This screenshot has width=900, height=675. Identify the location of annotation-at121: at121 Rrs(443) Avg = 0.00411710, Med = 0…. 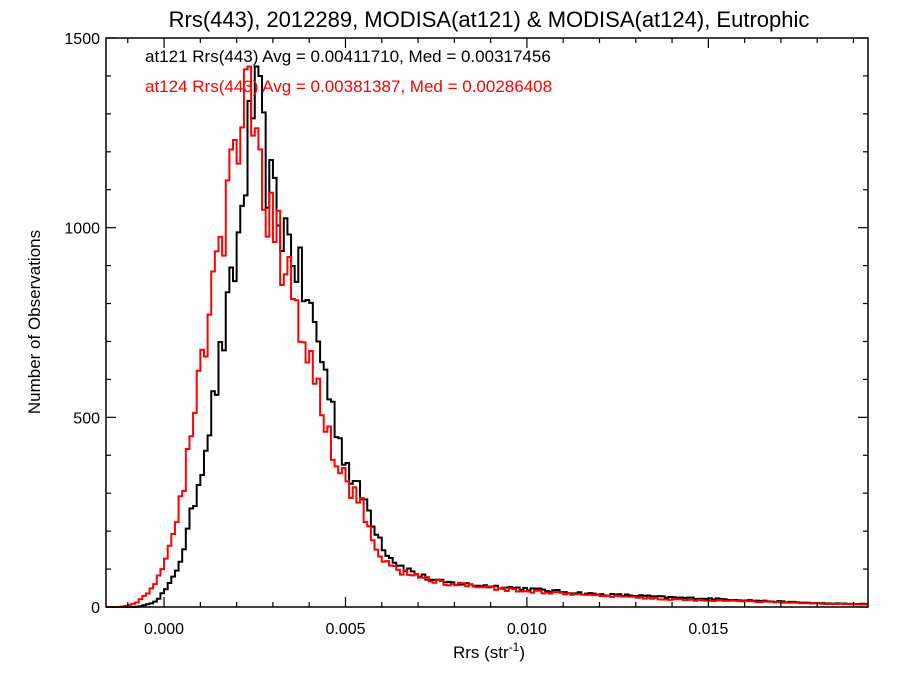
(348, 56).